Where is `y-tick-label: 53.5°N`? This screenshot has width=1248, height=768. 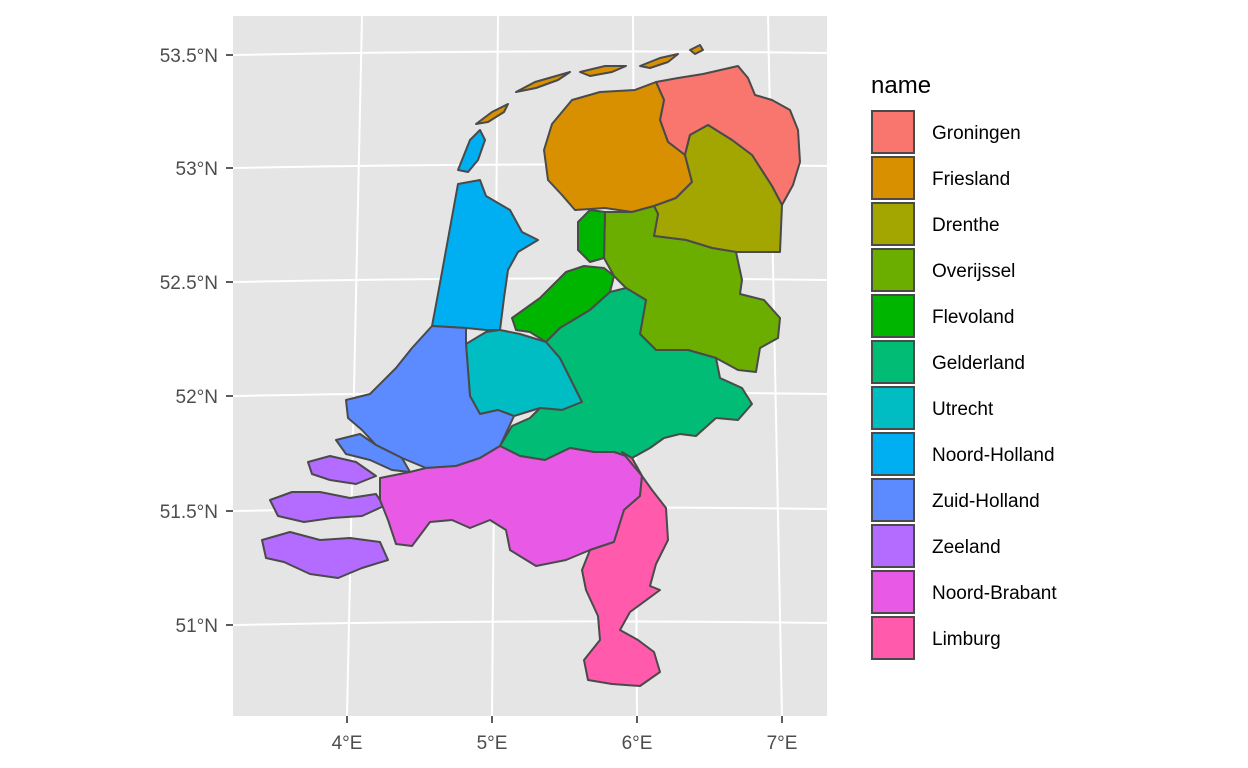
y-tick-label: 53.5°N is located at coordinates (189, 56).